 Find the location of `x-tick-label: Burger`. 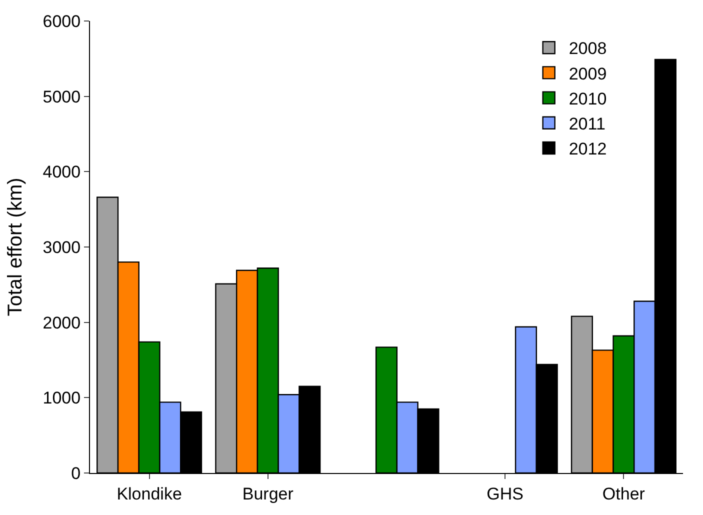

x-tick-label: Burger is located at coordinates (268, 494).